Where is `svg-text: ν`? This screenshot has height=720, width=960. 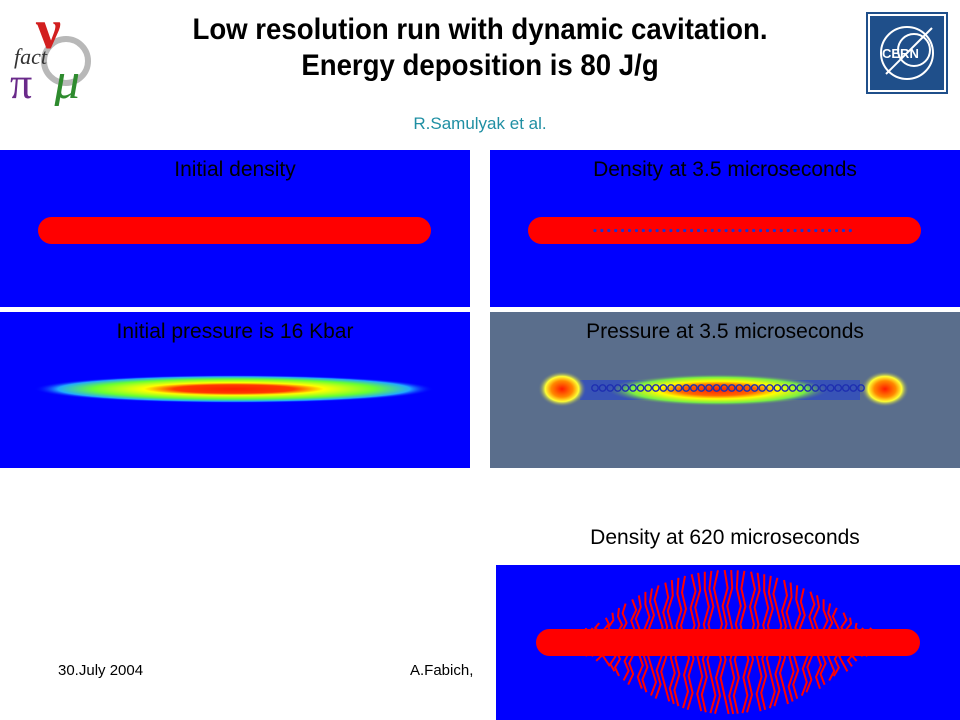
svg-text: ν is located at coordinates (48, 33).